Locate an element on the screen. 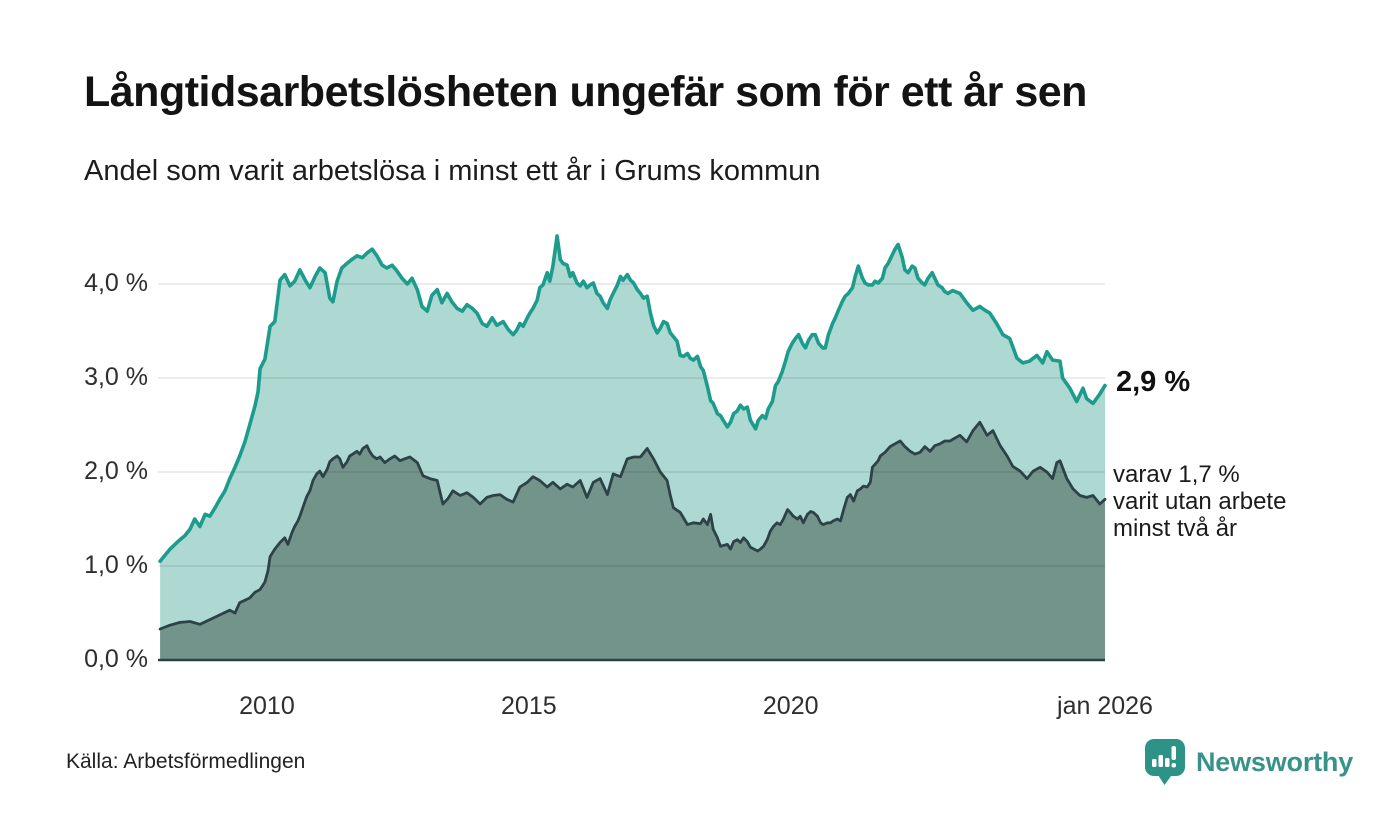  y-tick-label: 2,0 % is located at coordinates (116, 470).